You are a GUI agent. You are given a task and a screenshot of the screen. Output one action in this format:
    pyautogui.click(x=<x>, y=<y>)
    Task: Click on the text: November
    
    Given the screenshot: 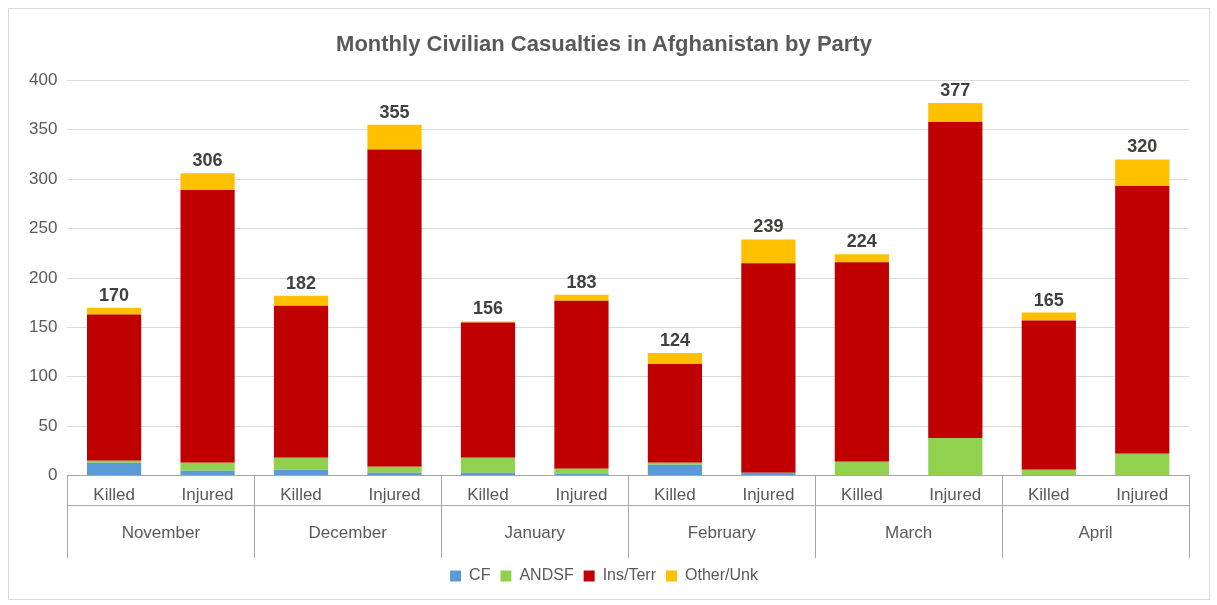 What is the action you would take?
    pyautogui.click(x=161, y=533)
    